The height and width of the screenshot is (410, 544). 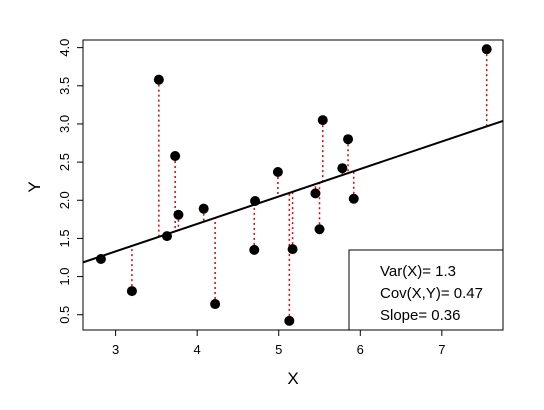 I want to click on x-tick-label: 3, so click(x=115, y=349).